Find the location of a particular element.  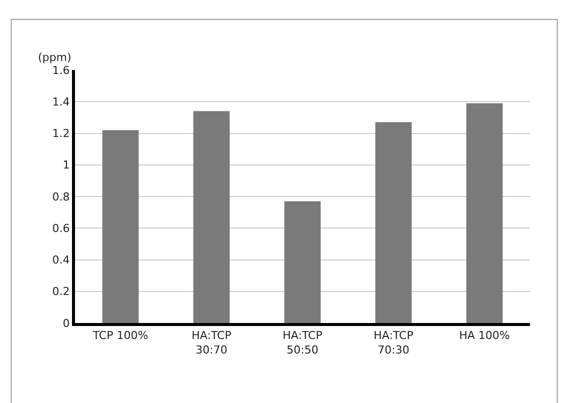

y-tick-label: 1.2 is located at coordinates (61, 133).